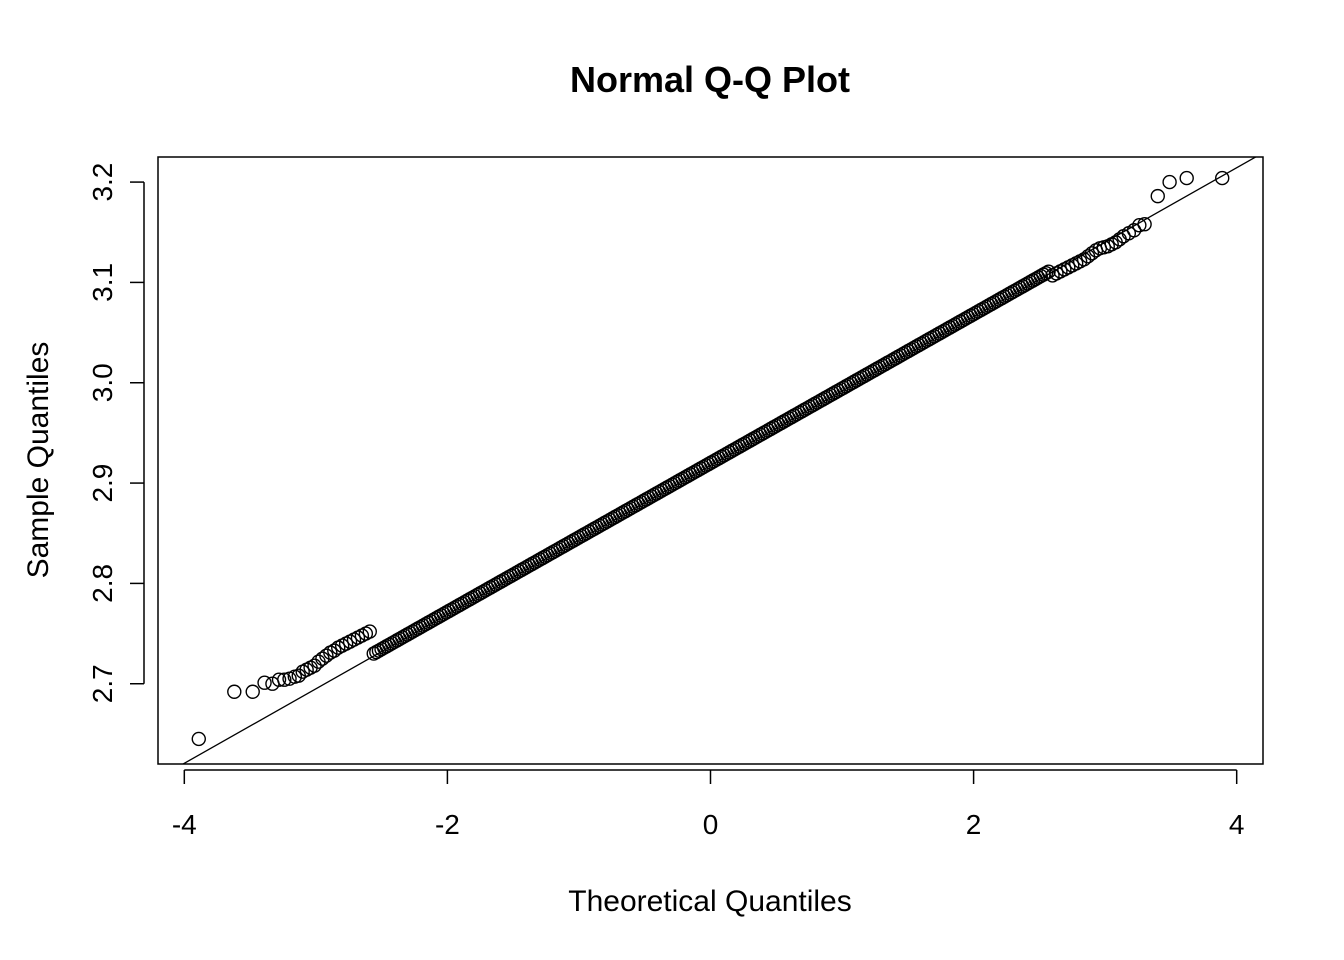 This screenshot has width=1344, height=960. What do you see at coordinates (710, 79) in the screenshot?
I see `chart-title: Normal Q-Q Plot` at bounding box center [710, 79].